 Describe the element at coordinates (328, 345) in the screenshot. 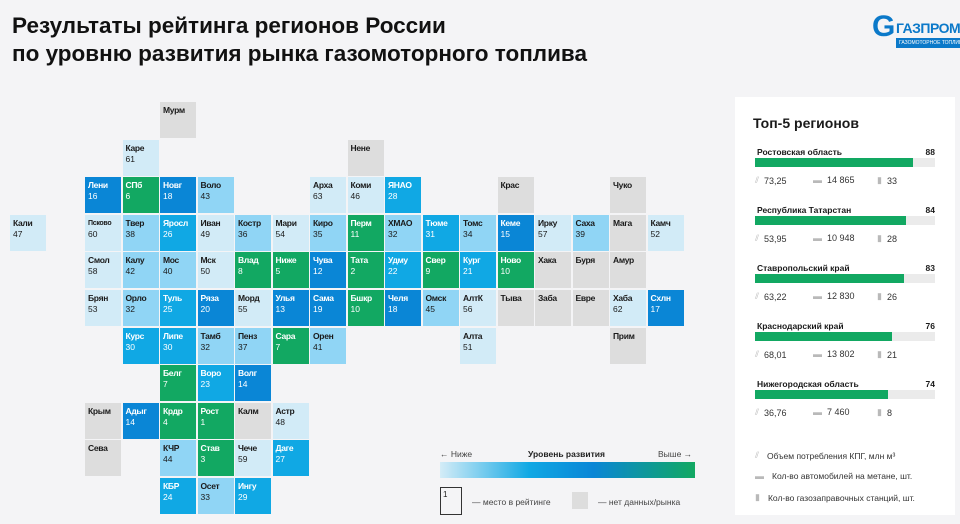

I see `region-tile: Орен 41` at that location.